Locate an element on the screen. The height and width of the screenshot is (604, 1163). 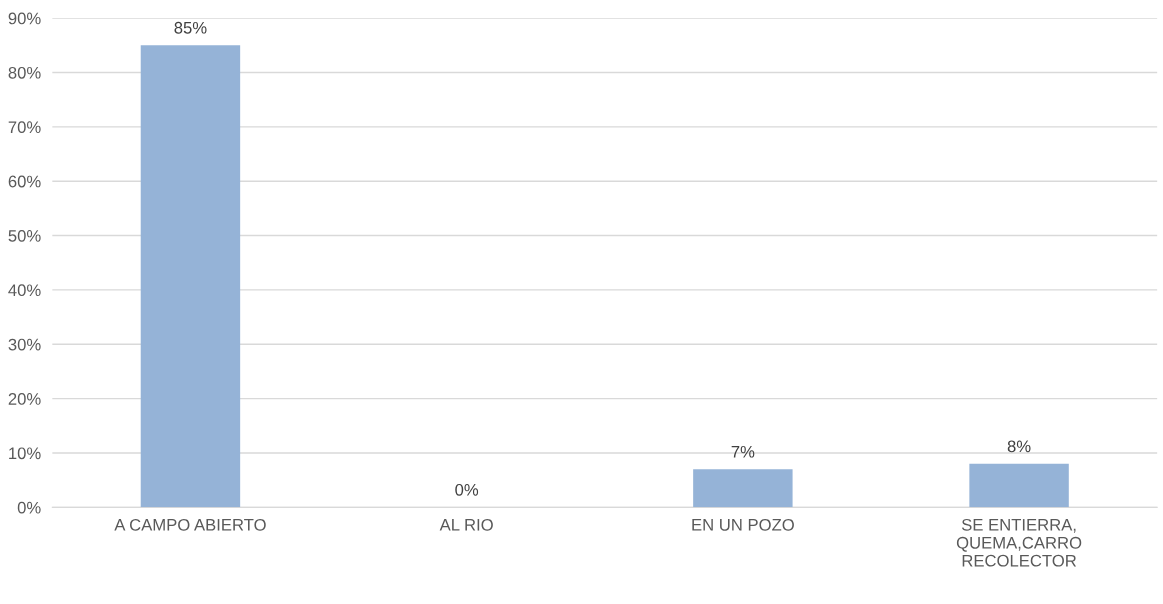
y-tick-label: 60% is located at coordinates (24, 181).